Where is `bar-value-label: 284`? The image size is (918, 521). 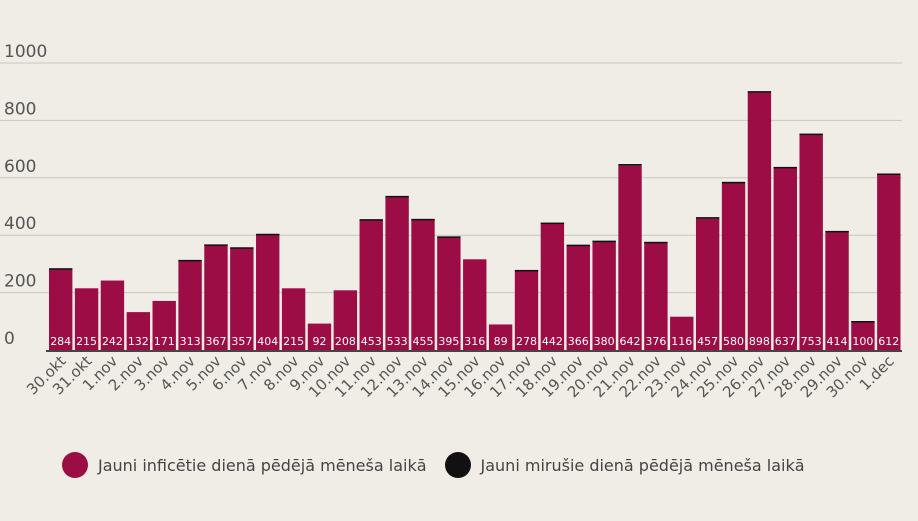
bar-value-label: 284 is located at coordinates (60, 341).